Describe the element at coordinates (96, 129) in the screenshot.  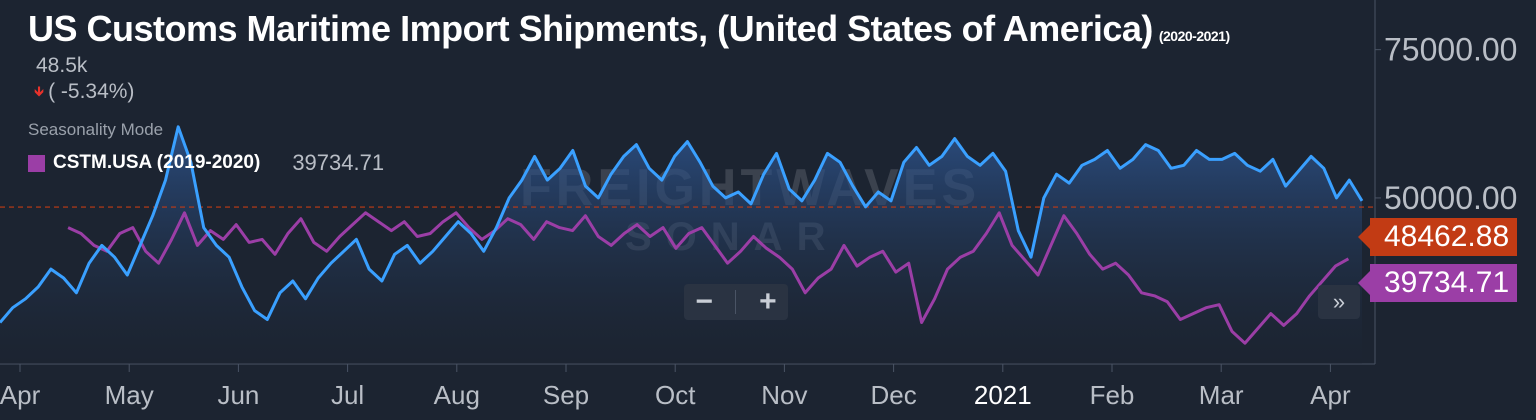
I see `mode-label: Seasonality Mode` at that location.